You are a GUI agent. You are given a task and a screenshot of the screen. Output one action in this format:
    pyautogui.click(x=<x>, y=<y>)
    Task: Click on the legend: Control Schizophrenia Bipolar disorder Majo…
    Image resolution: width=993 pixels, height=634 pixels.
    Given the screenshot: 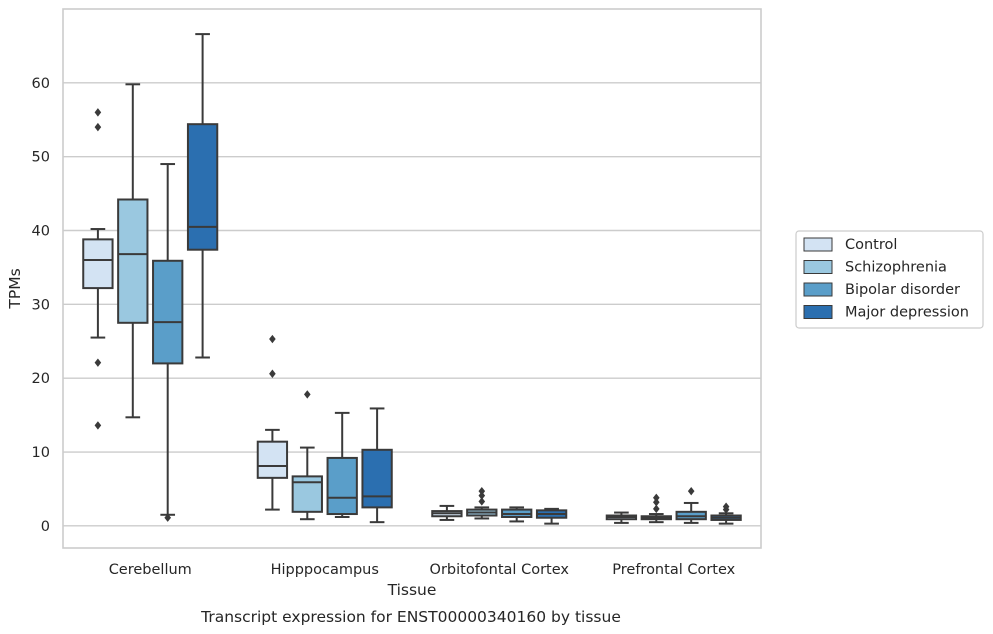 What is the action you would take?
    pyautogui.click(x=889, y=279)
    